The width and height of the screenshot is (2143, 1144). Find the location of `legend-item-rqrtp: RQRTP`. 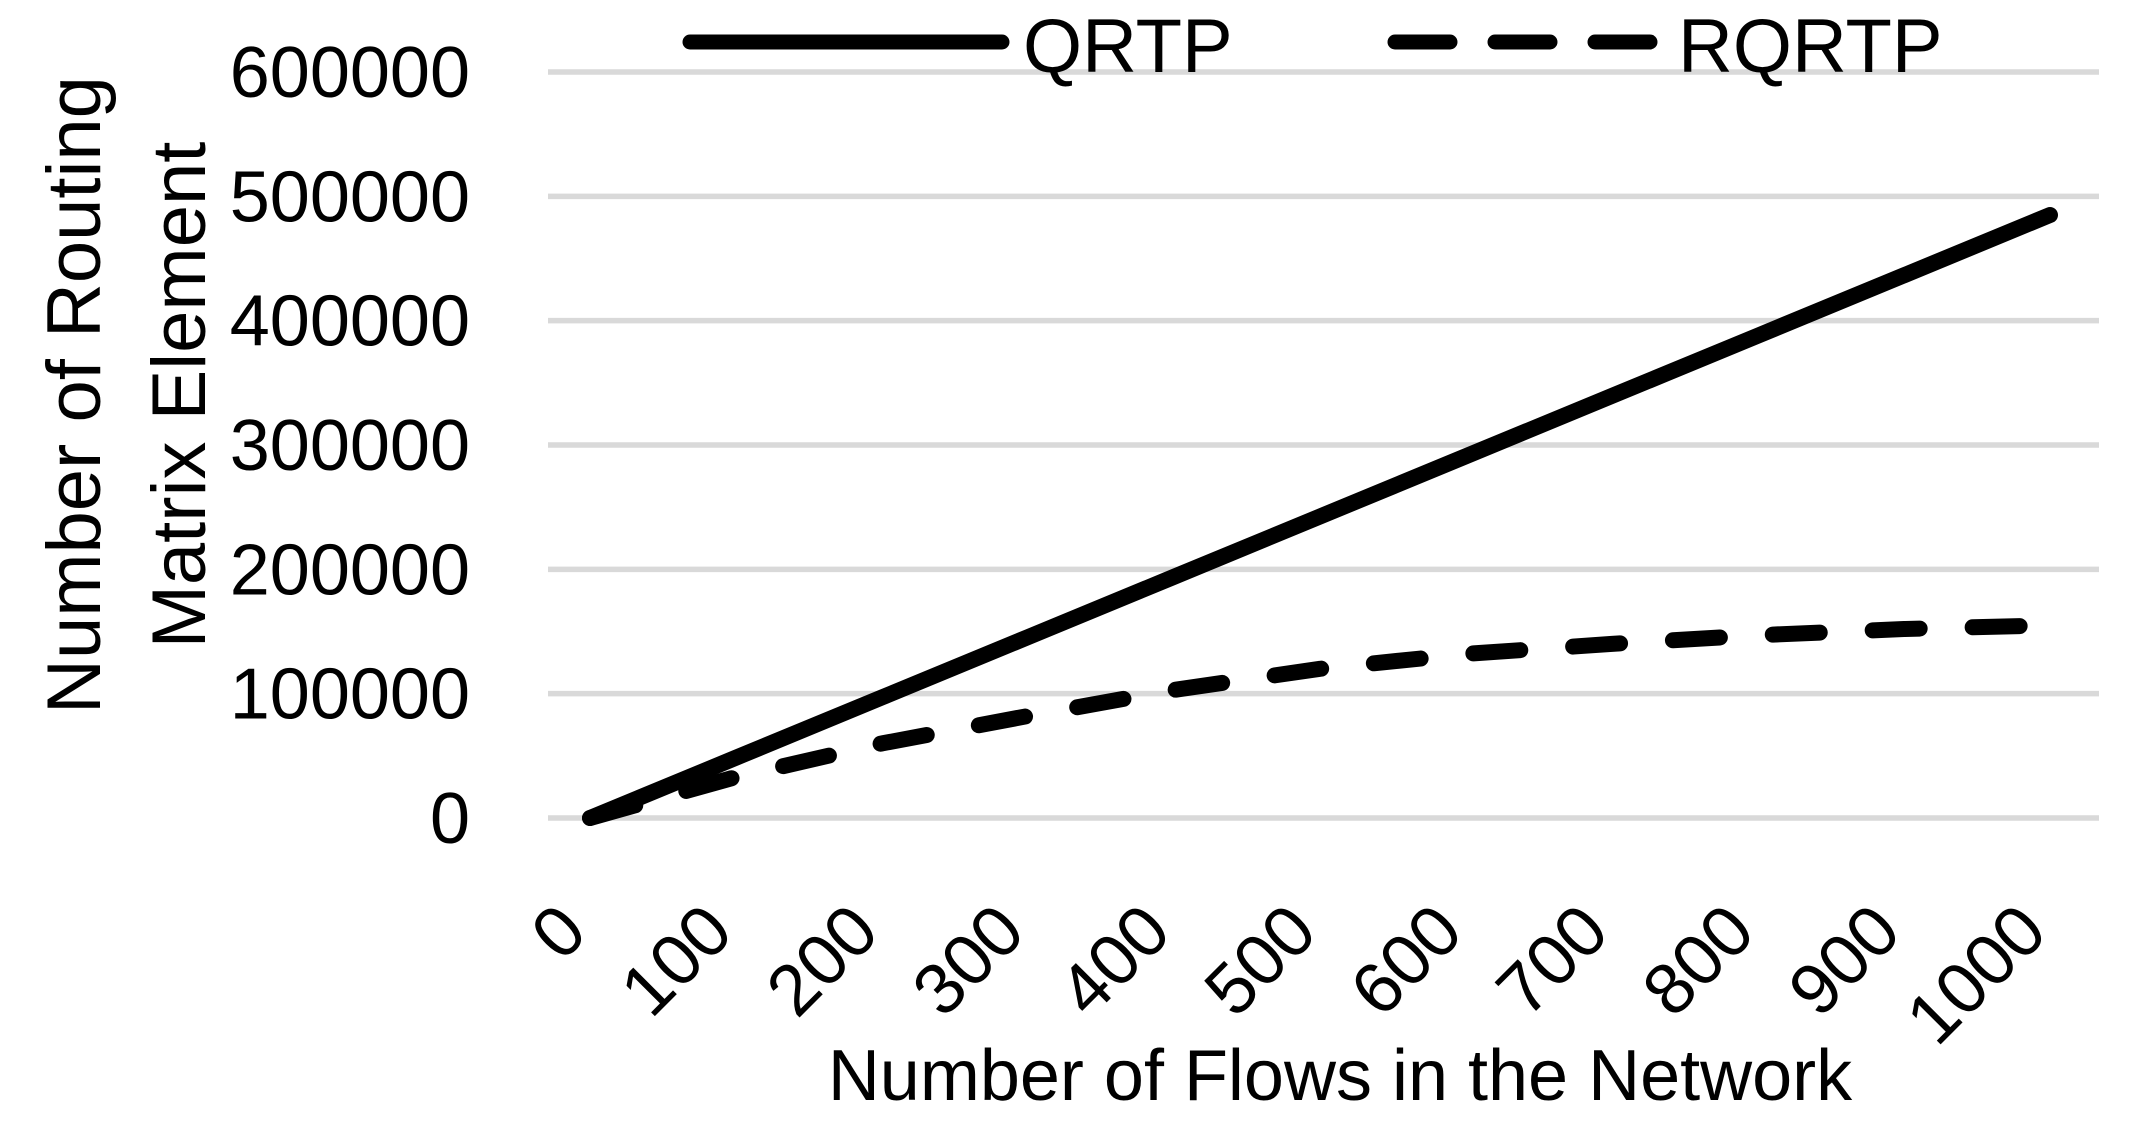

legend-item-rqrtp: RQRTP is located at coordinates (1665, 46).